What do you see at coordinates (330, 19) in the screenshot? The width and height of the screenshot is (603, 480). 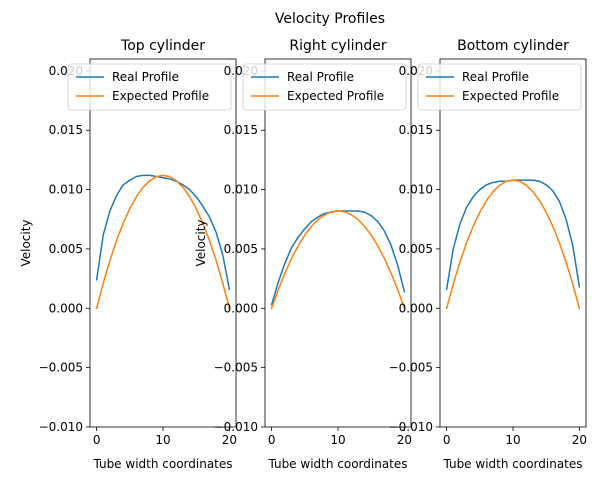 I see `figure-suptitle: Velocity Profiles` at bounding box center [330, 19].